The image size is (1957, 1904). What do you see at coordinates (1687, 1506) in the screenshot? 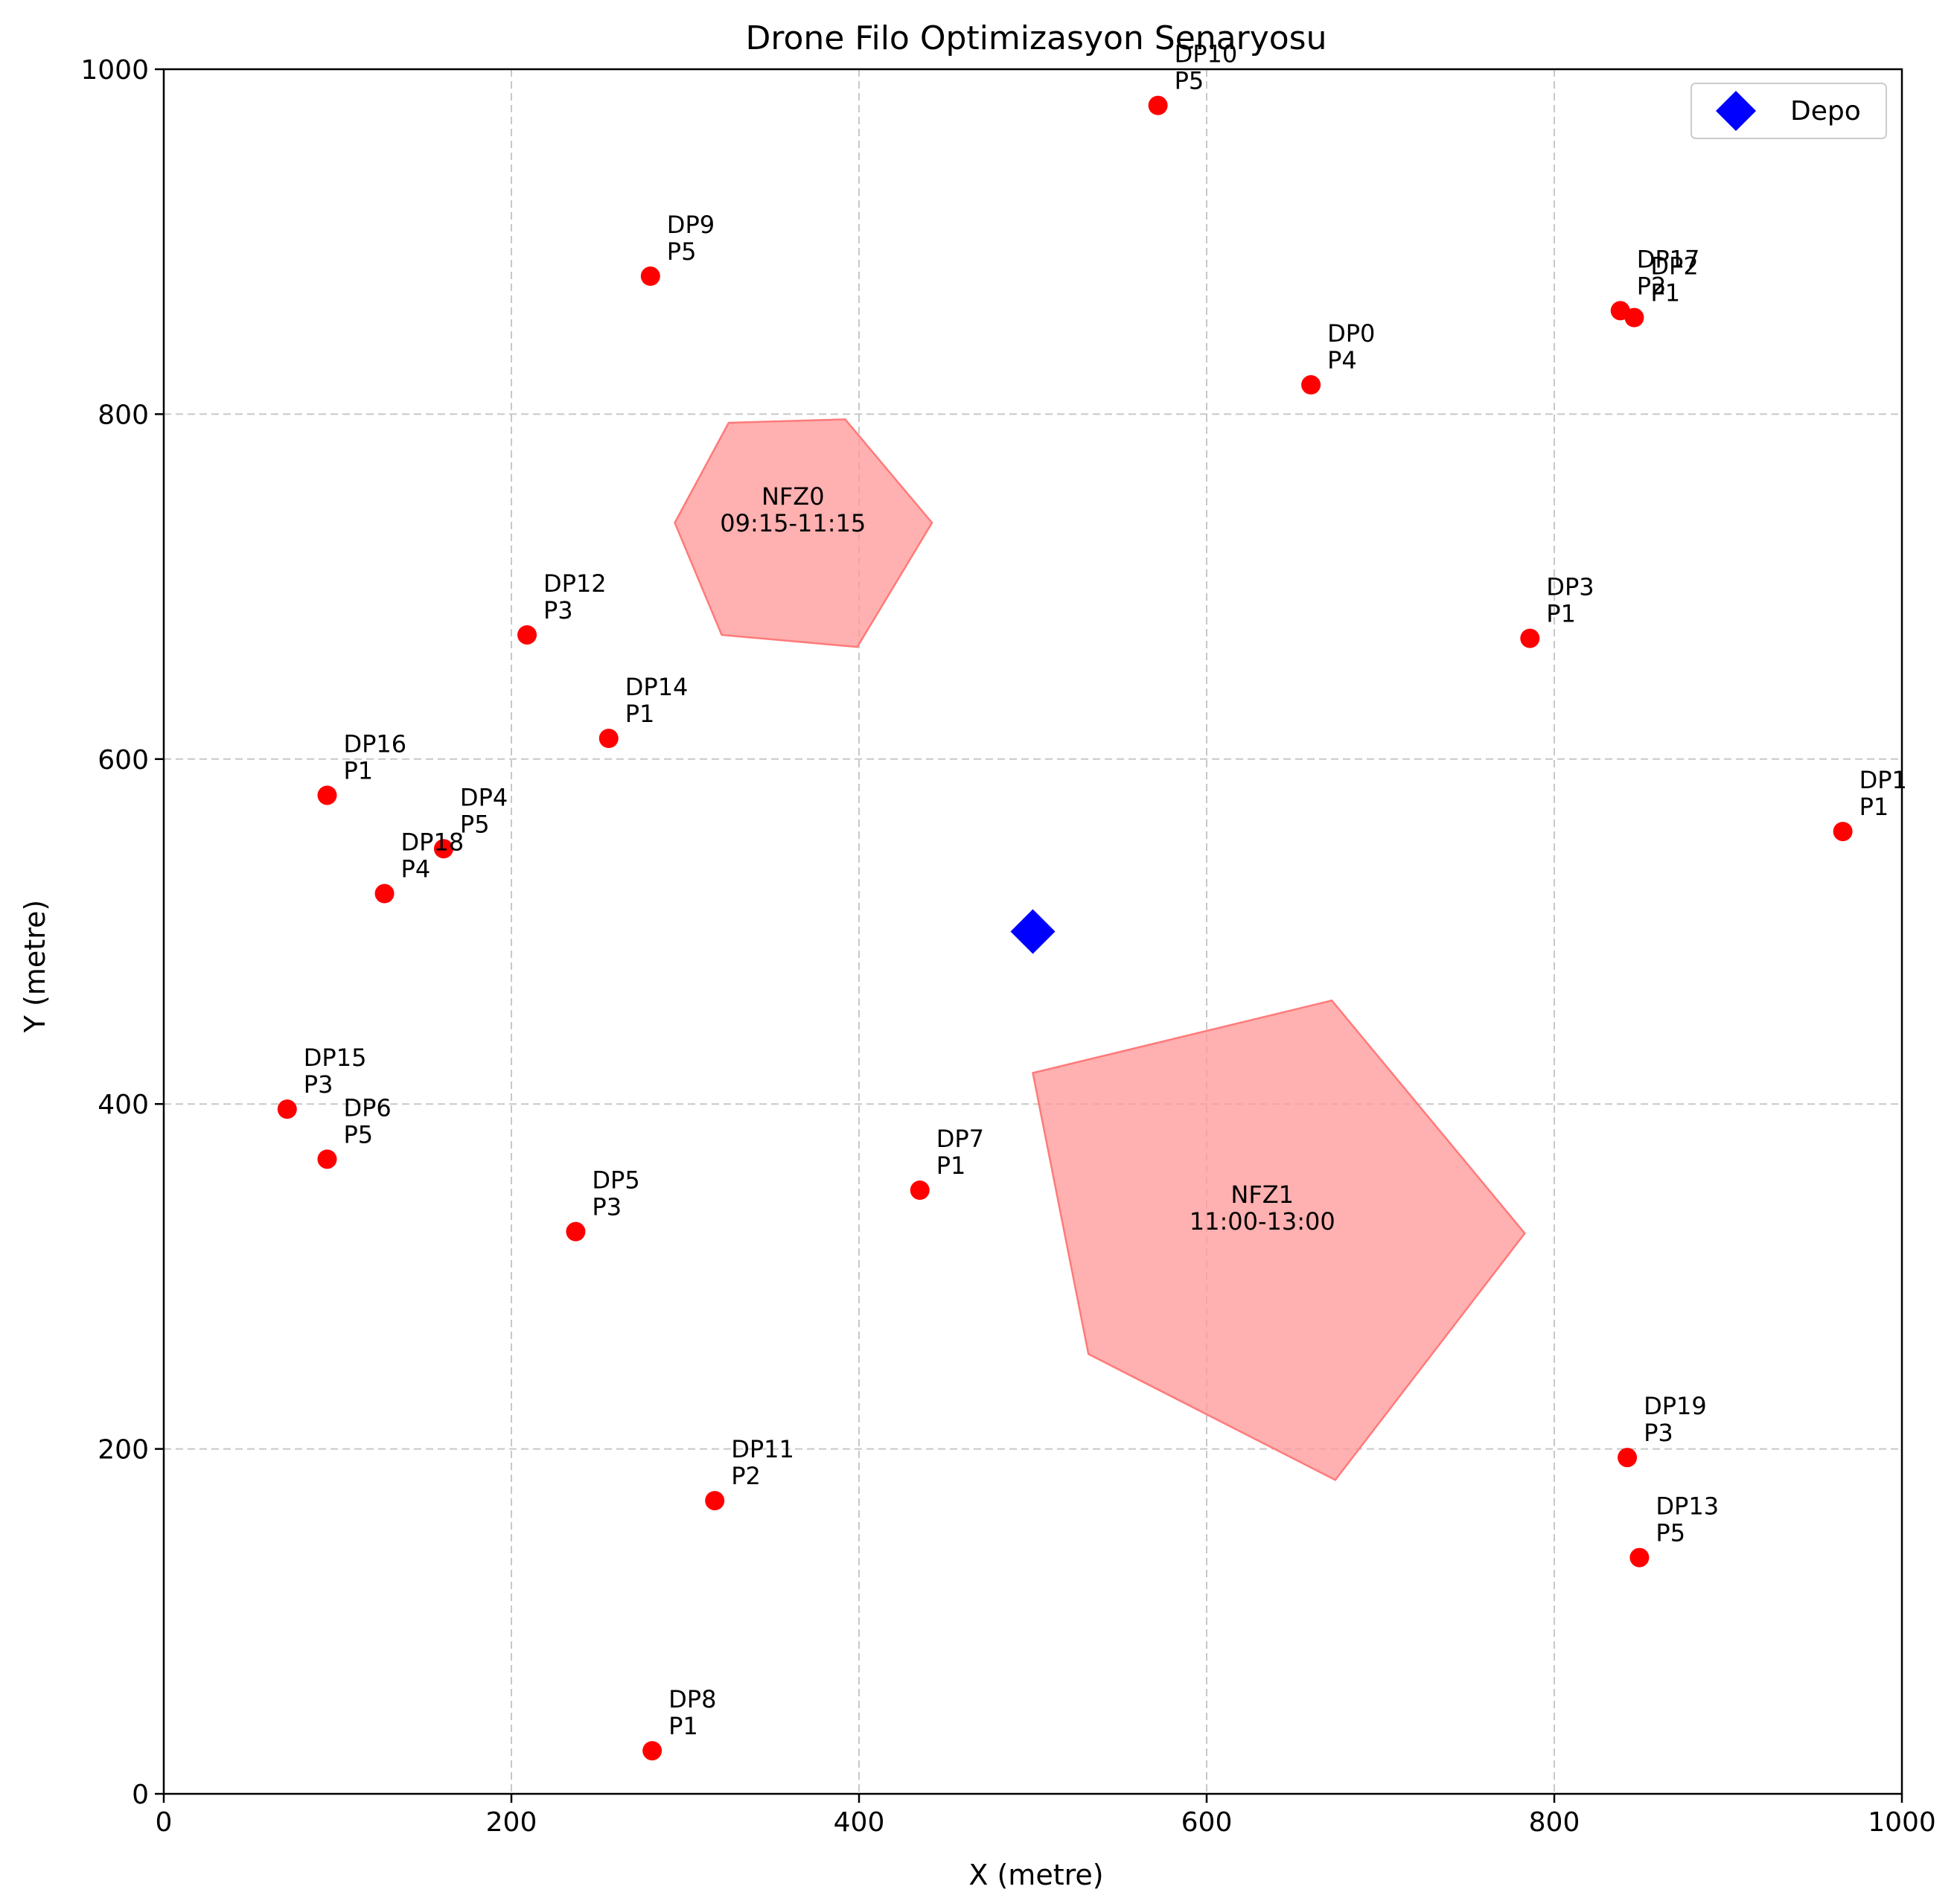
I see `delivery-point-id-label: DP13` at bounding box center [1687, 1506].